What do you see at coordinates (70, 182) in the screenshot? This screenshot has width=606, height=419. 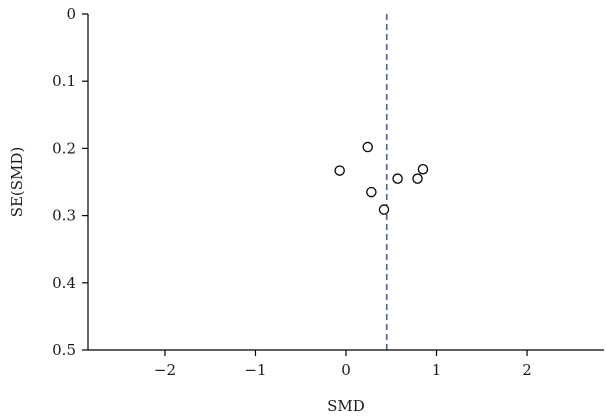 I see `y-axis-ticks: 0 0.1 0.2 0.3 0.4 0.5` at bounding box center [70, 182].